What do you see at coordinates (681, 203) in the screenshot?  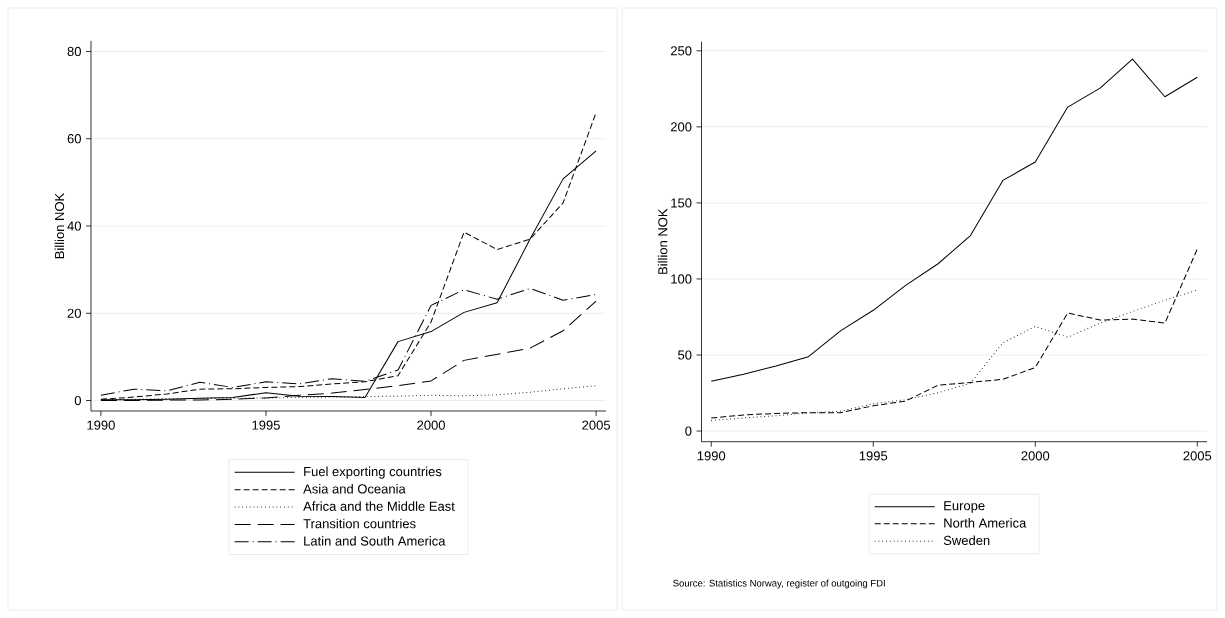 I see `y-tick-label: 150` at bounding box center [681, 203].